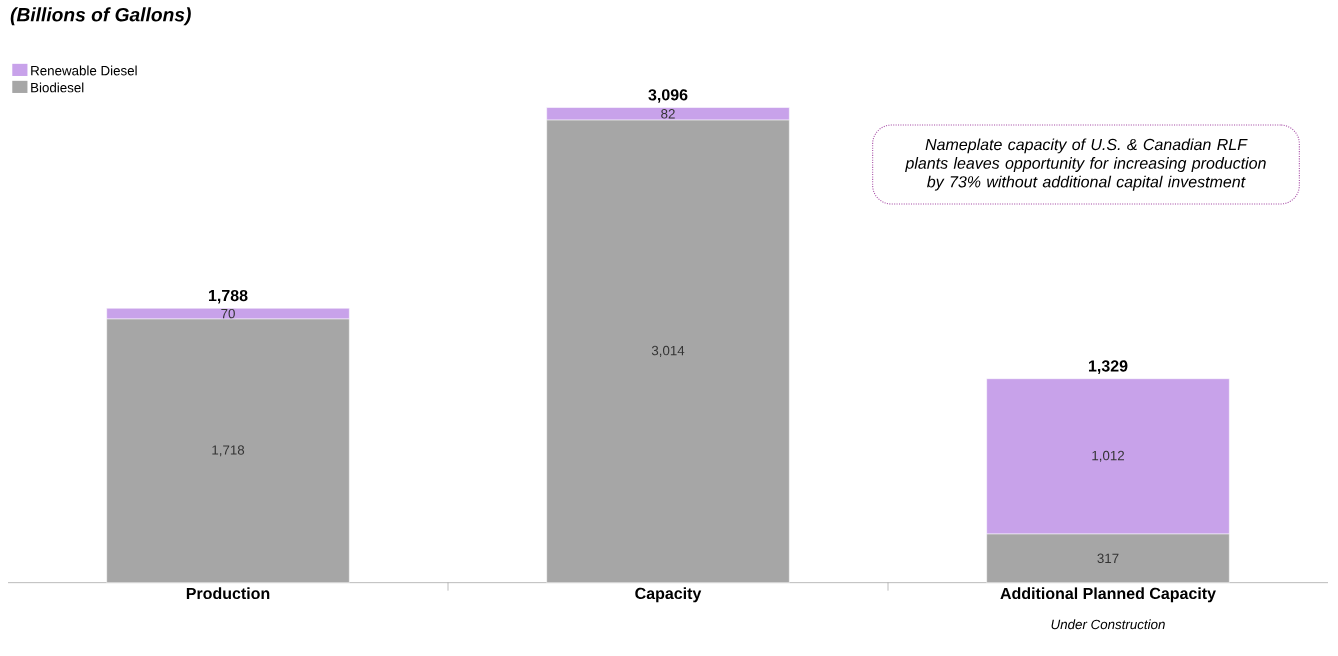 The height and width of the screenshot is (656, 1338). I want to click on data-label: 3,014, so click(668, 351).